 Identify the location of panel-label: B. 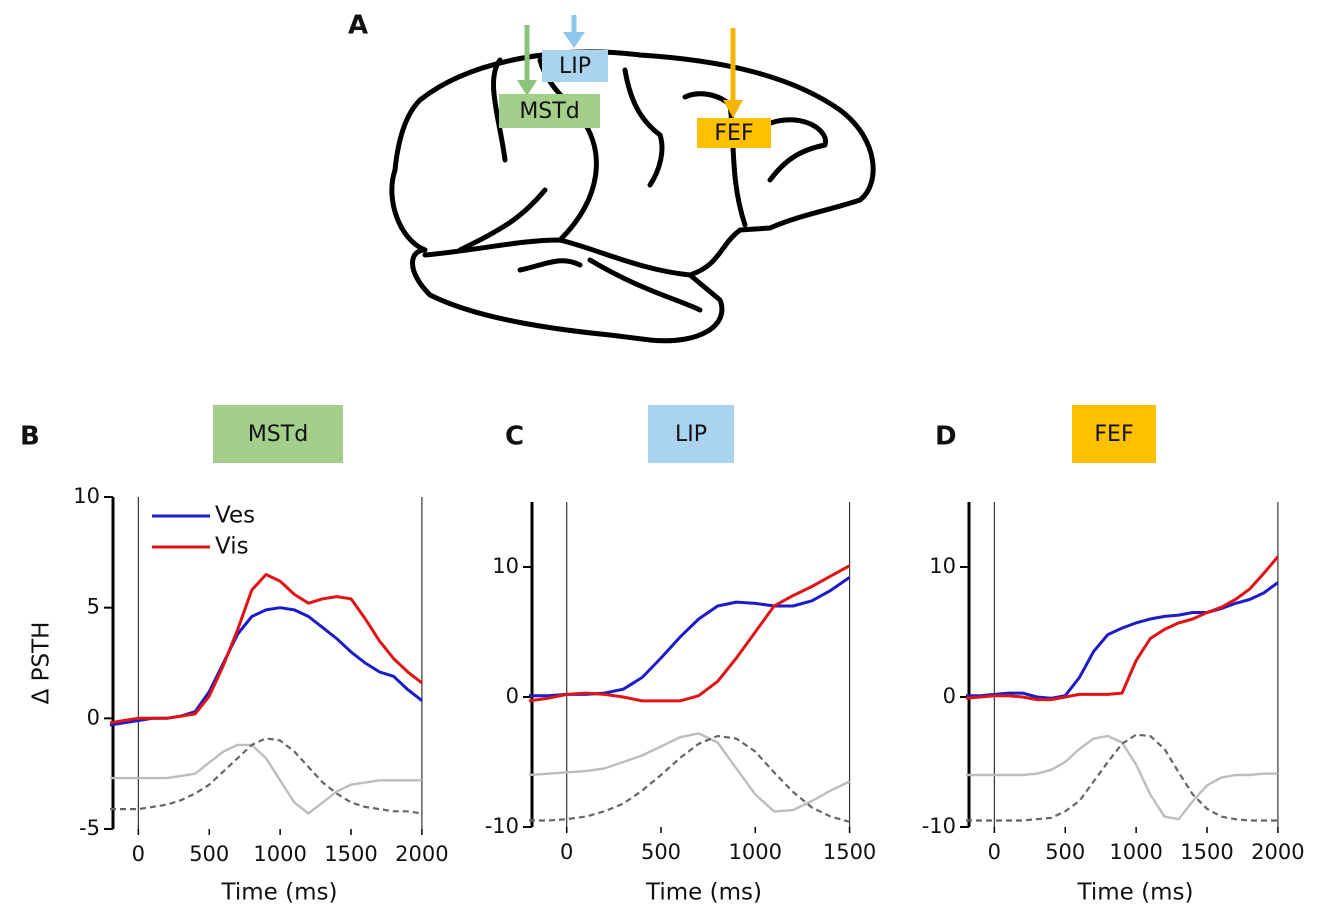
(30, 437).